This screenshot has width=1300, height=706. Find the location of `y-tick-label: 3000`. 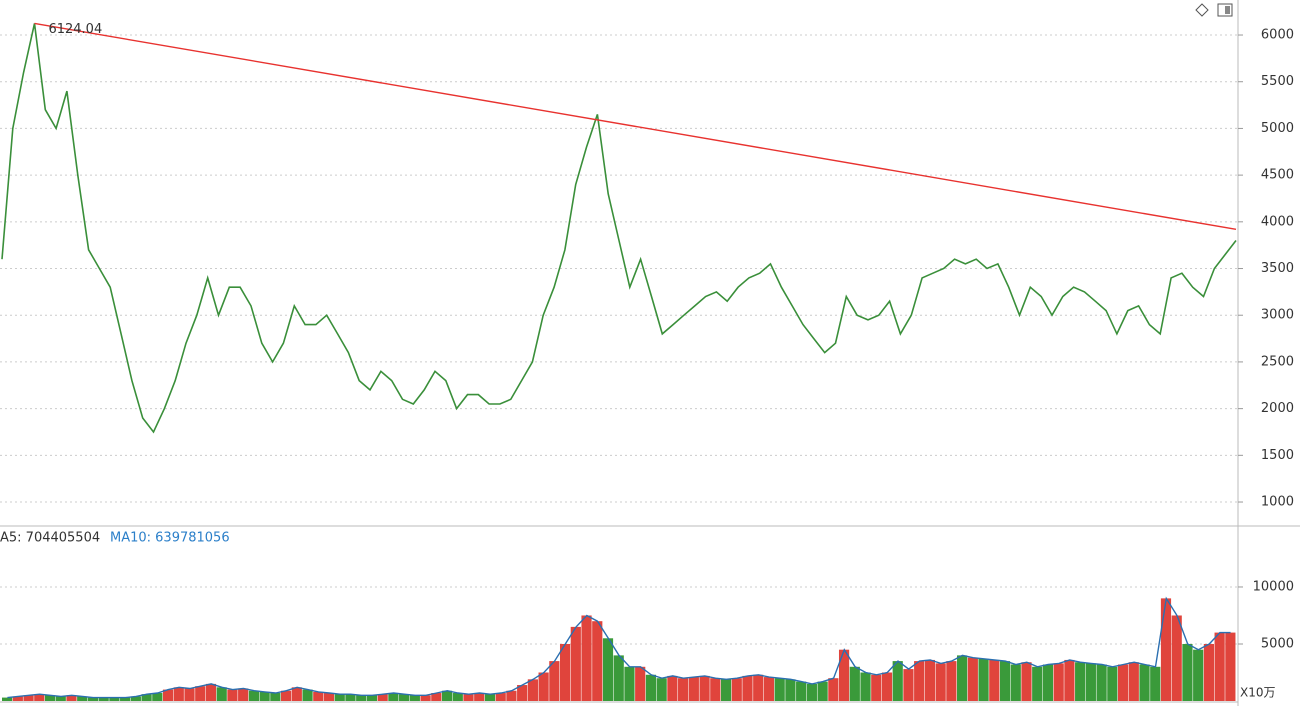

y-tick-label: 3000 is located at coordinates (1277, 315).